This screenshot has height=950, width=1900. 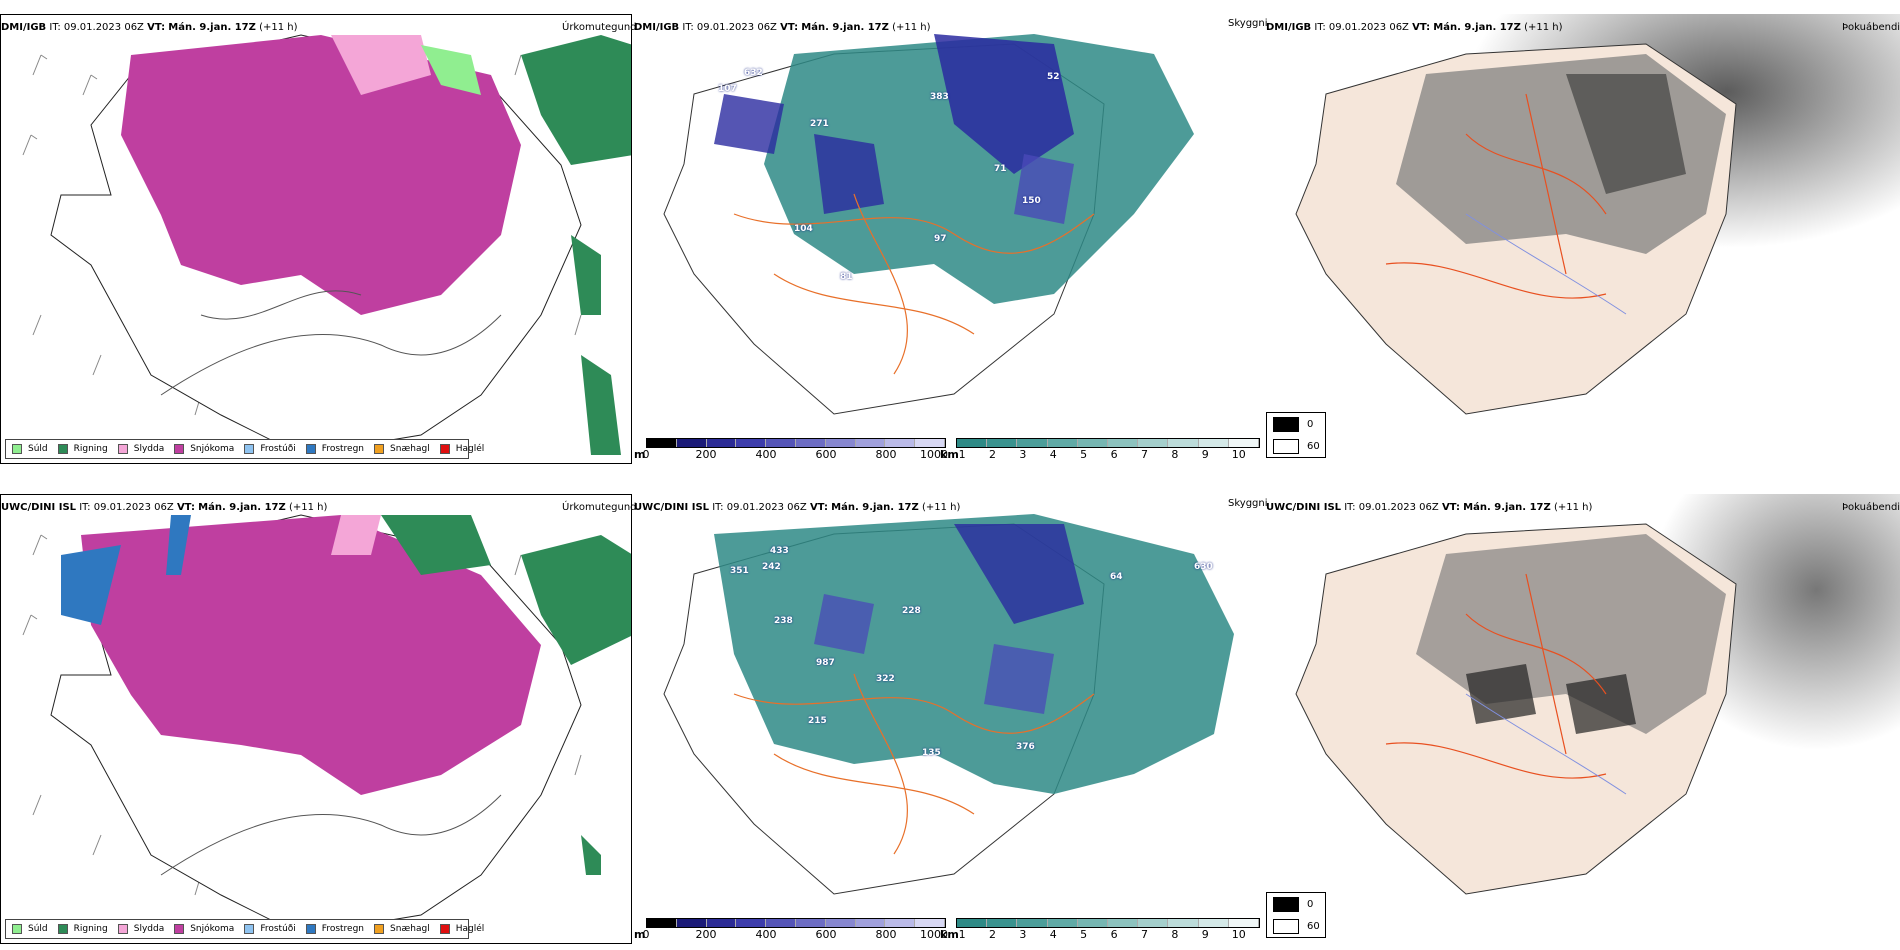 I want to click on legend-item: Snjókoma, so click(x=204, y=449).